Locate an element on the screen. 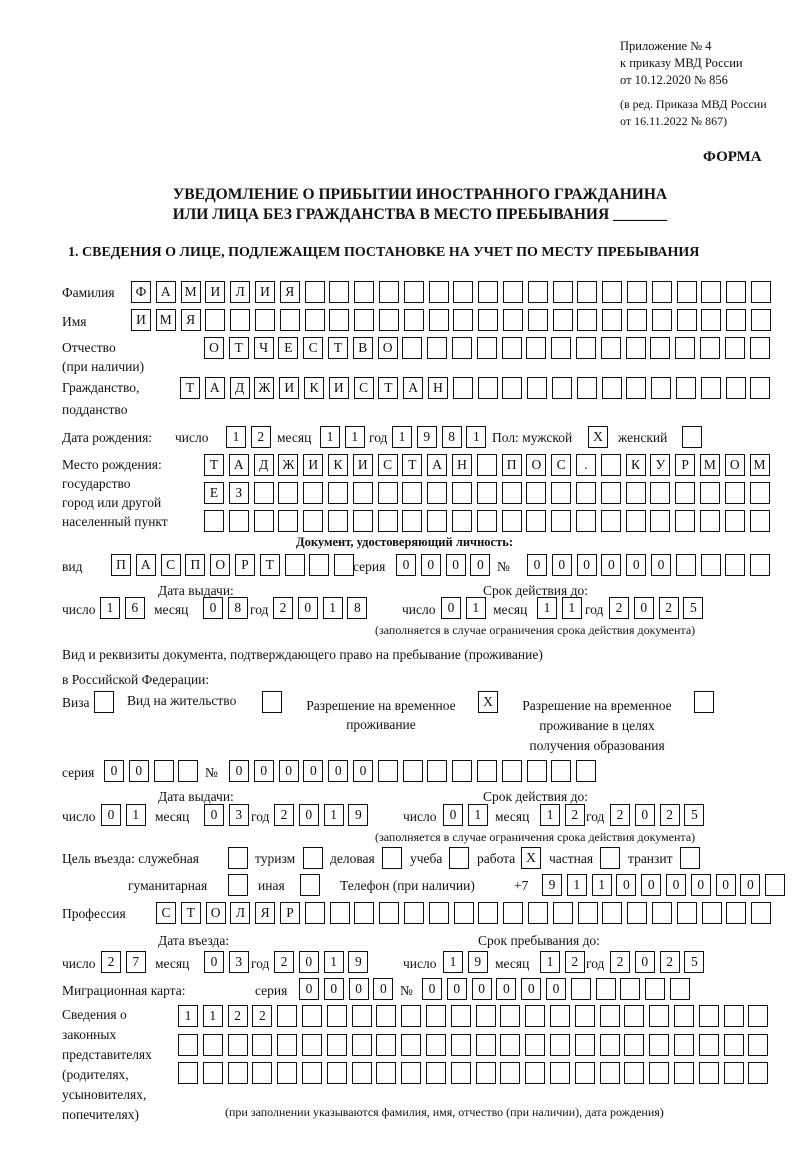 This screenshot has height=1163, width=800. char-cell: К is located at coordinates (635, 465).